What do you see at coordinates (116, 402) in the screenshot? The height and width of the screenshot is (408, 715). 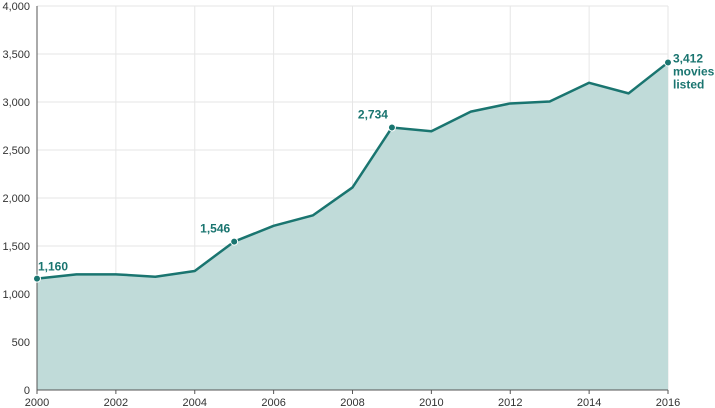 I see `x-tick-label: 2002` at bounding box center [116, 402].